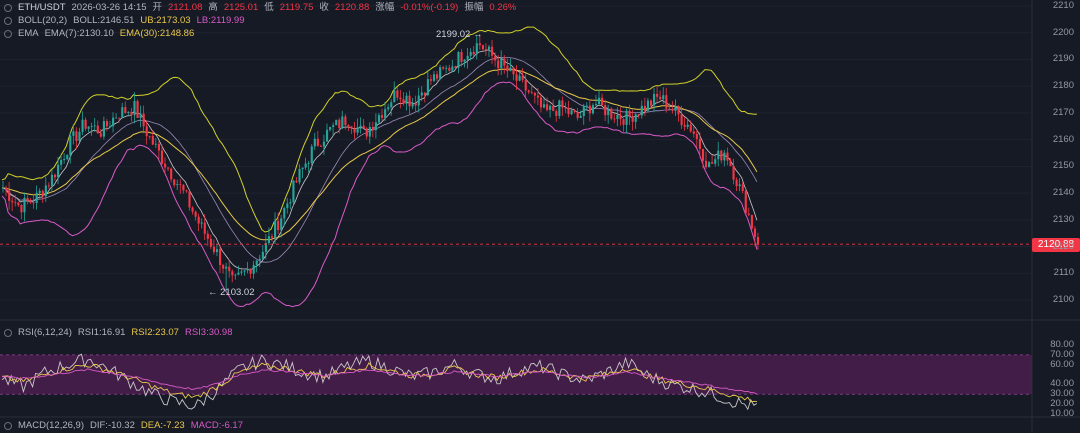 Image resolution: width=1080 pixels, height=433 pixels. Describe the element at coordinates (1062, 364) in the screenshot. I see `rsi-tick-label: 60.00` at that location.